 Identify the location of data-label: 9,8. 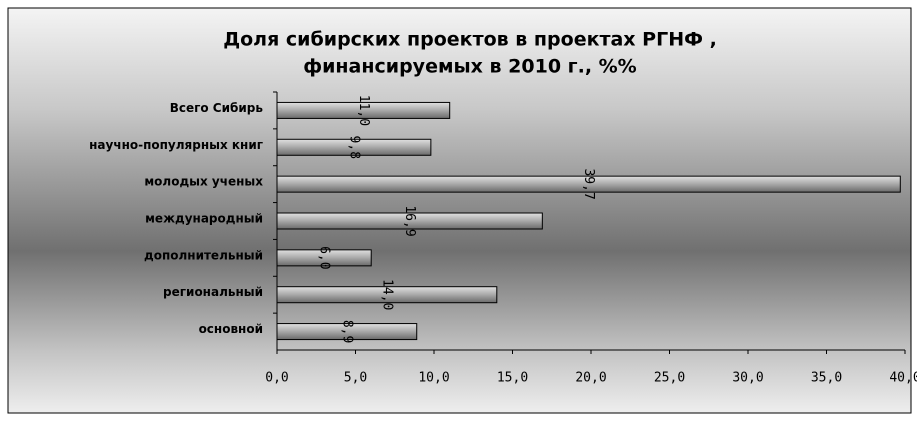
(353, 147).